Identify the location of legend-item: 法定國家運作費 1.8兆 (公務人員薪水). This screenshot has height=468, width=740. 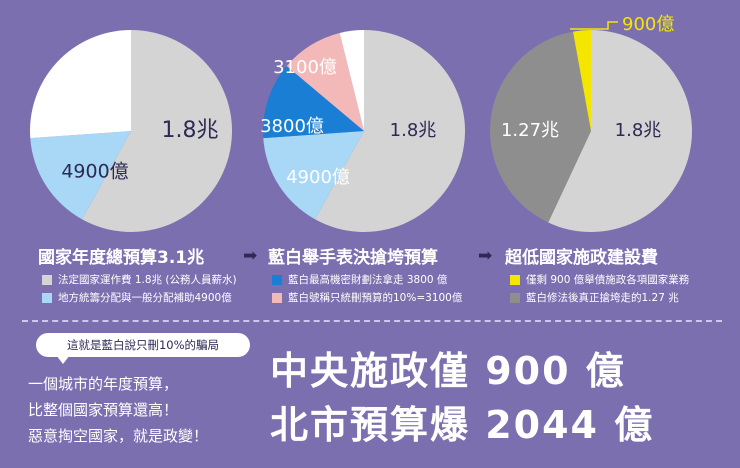
(139, 279).